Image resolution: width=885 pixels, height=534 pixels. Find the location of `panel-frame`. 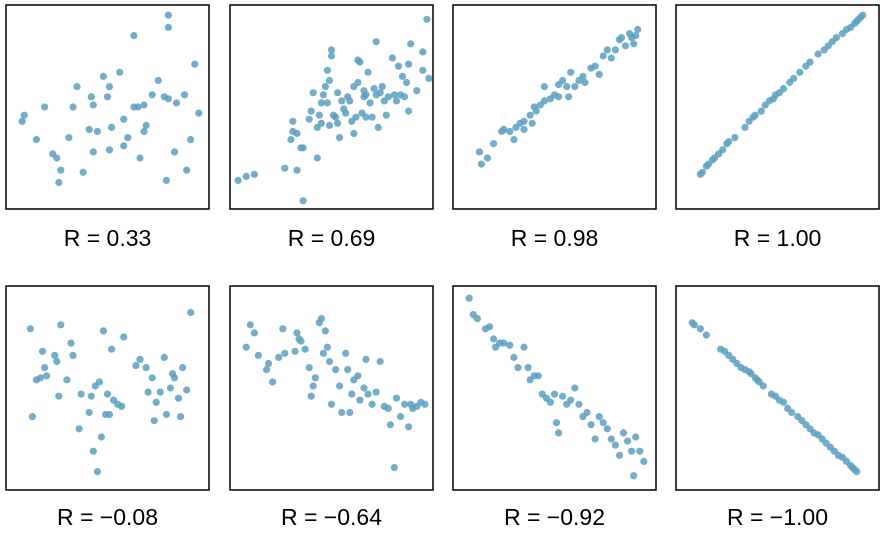

panel-frame is located at coordinates (107, 107).